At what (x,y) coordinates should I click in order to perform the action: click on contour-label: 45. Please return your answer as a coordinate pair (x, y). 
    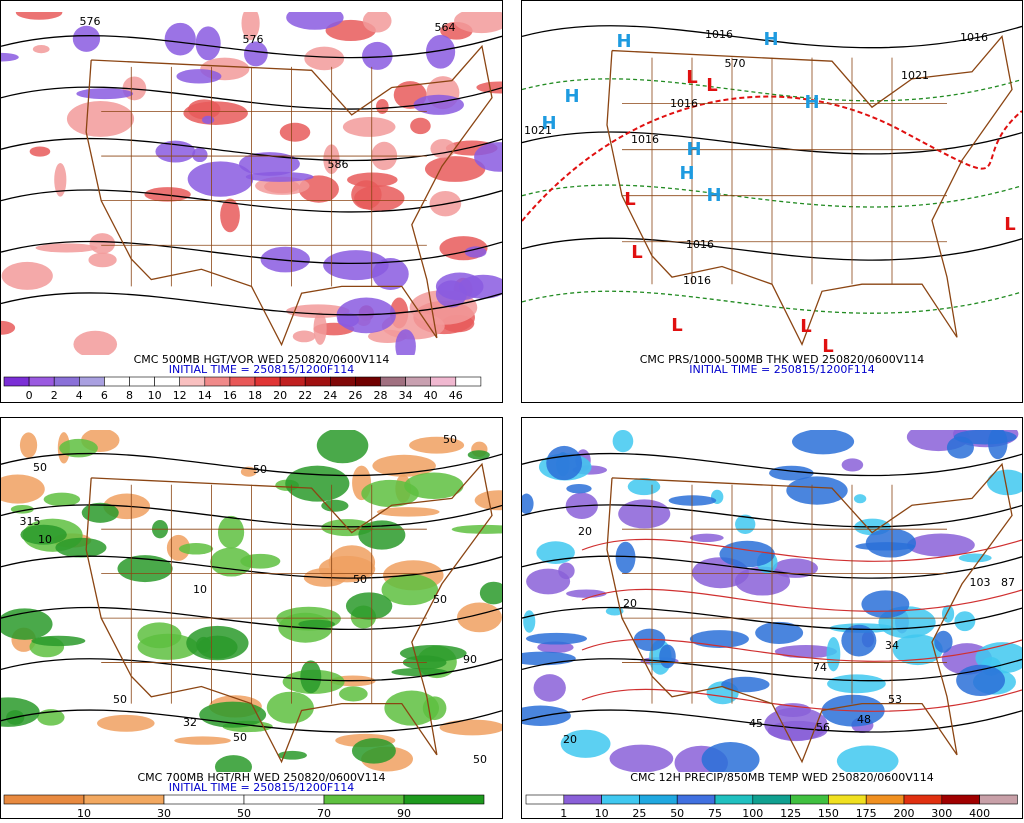
    Looking at the image, I should click on (756, 723).